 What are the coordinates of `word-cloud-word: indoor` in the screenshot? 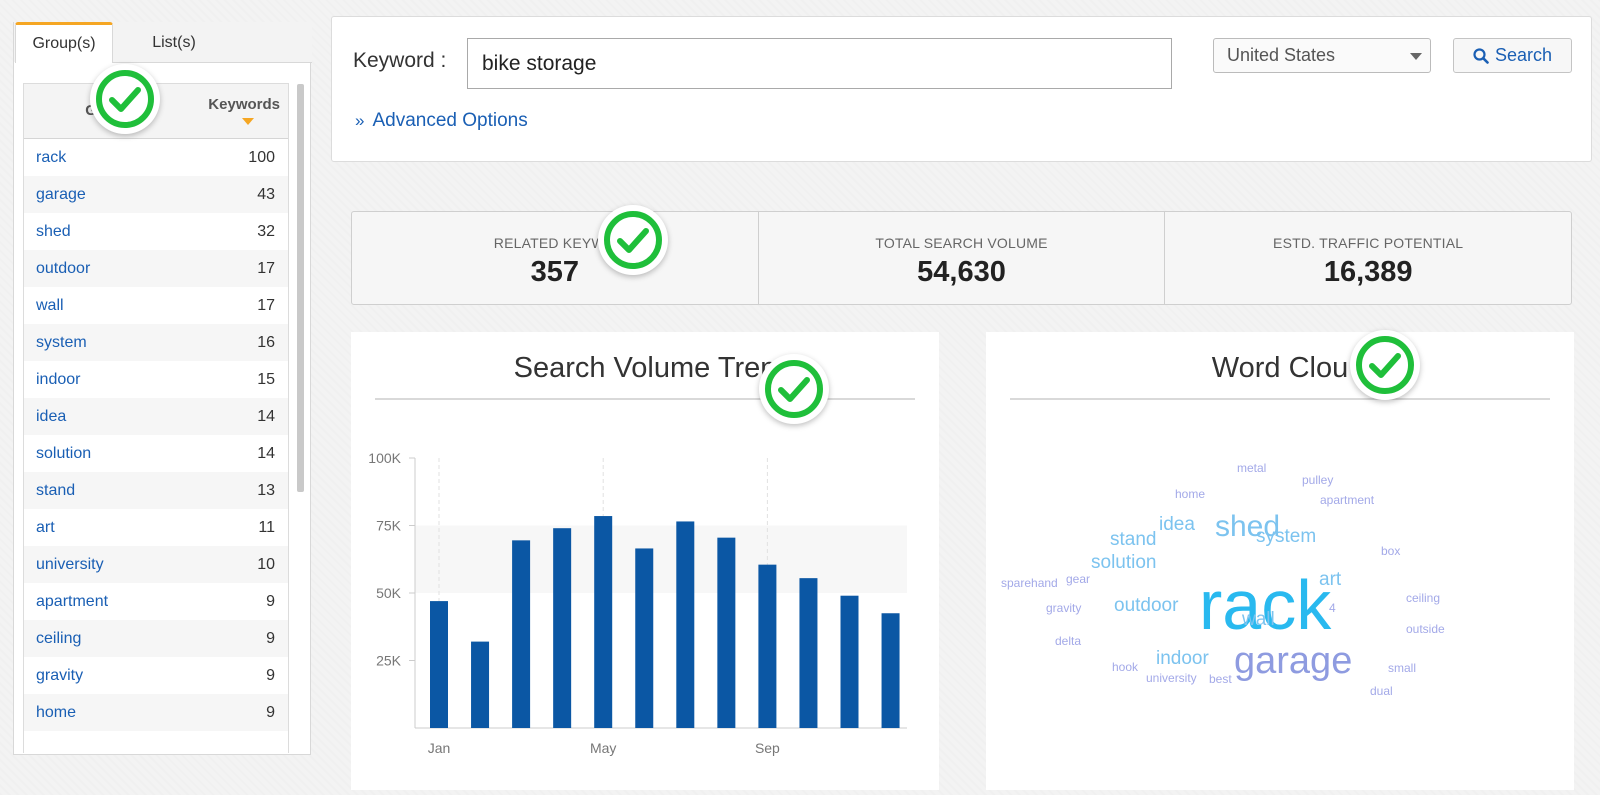 It's located at (1182, 658).